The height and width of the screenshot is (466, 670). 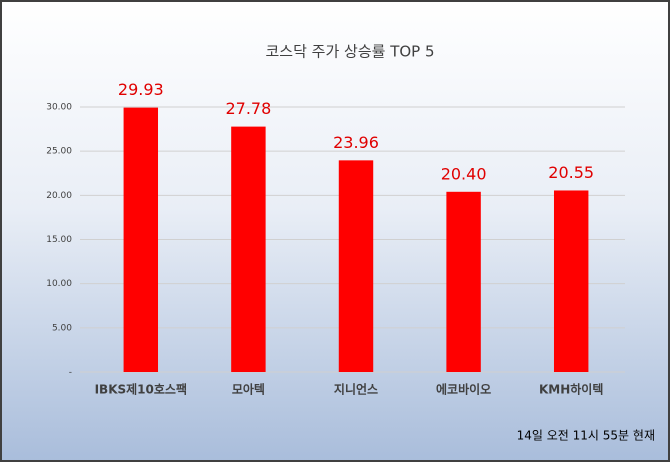 What do you see at coordinates (59, 240) in the screenshot?
I see `y-tick-label: 15.00` at bounding box center [59, 240].